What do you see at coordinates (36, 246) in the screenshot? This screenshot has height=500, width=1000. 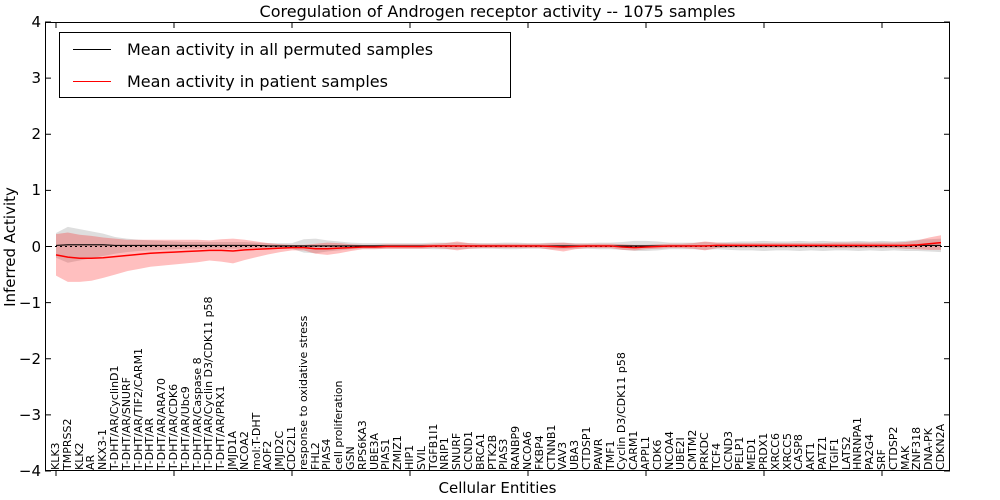 I see `y-tick-label: 0` at bounding box center [36, 246].